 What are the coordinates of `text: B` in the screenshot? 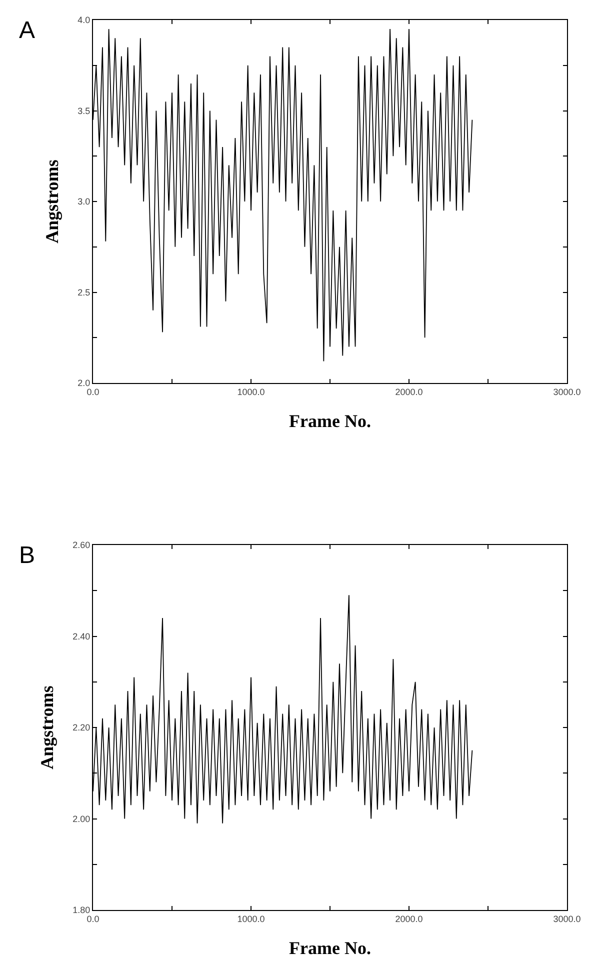 It's located at (27, 555).